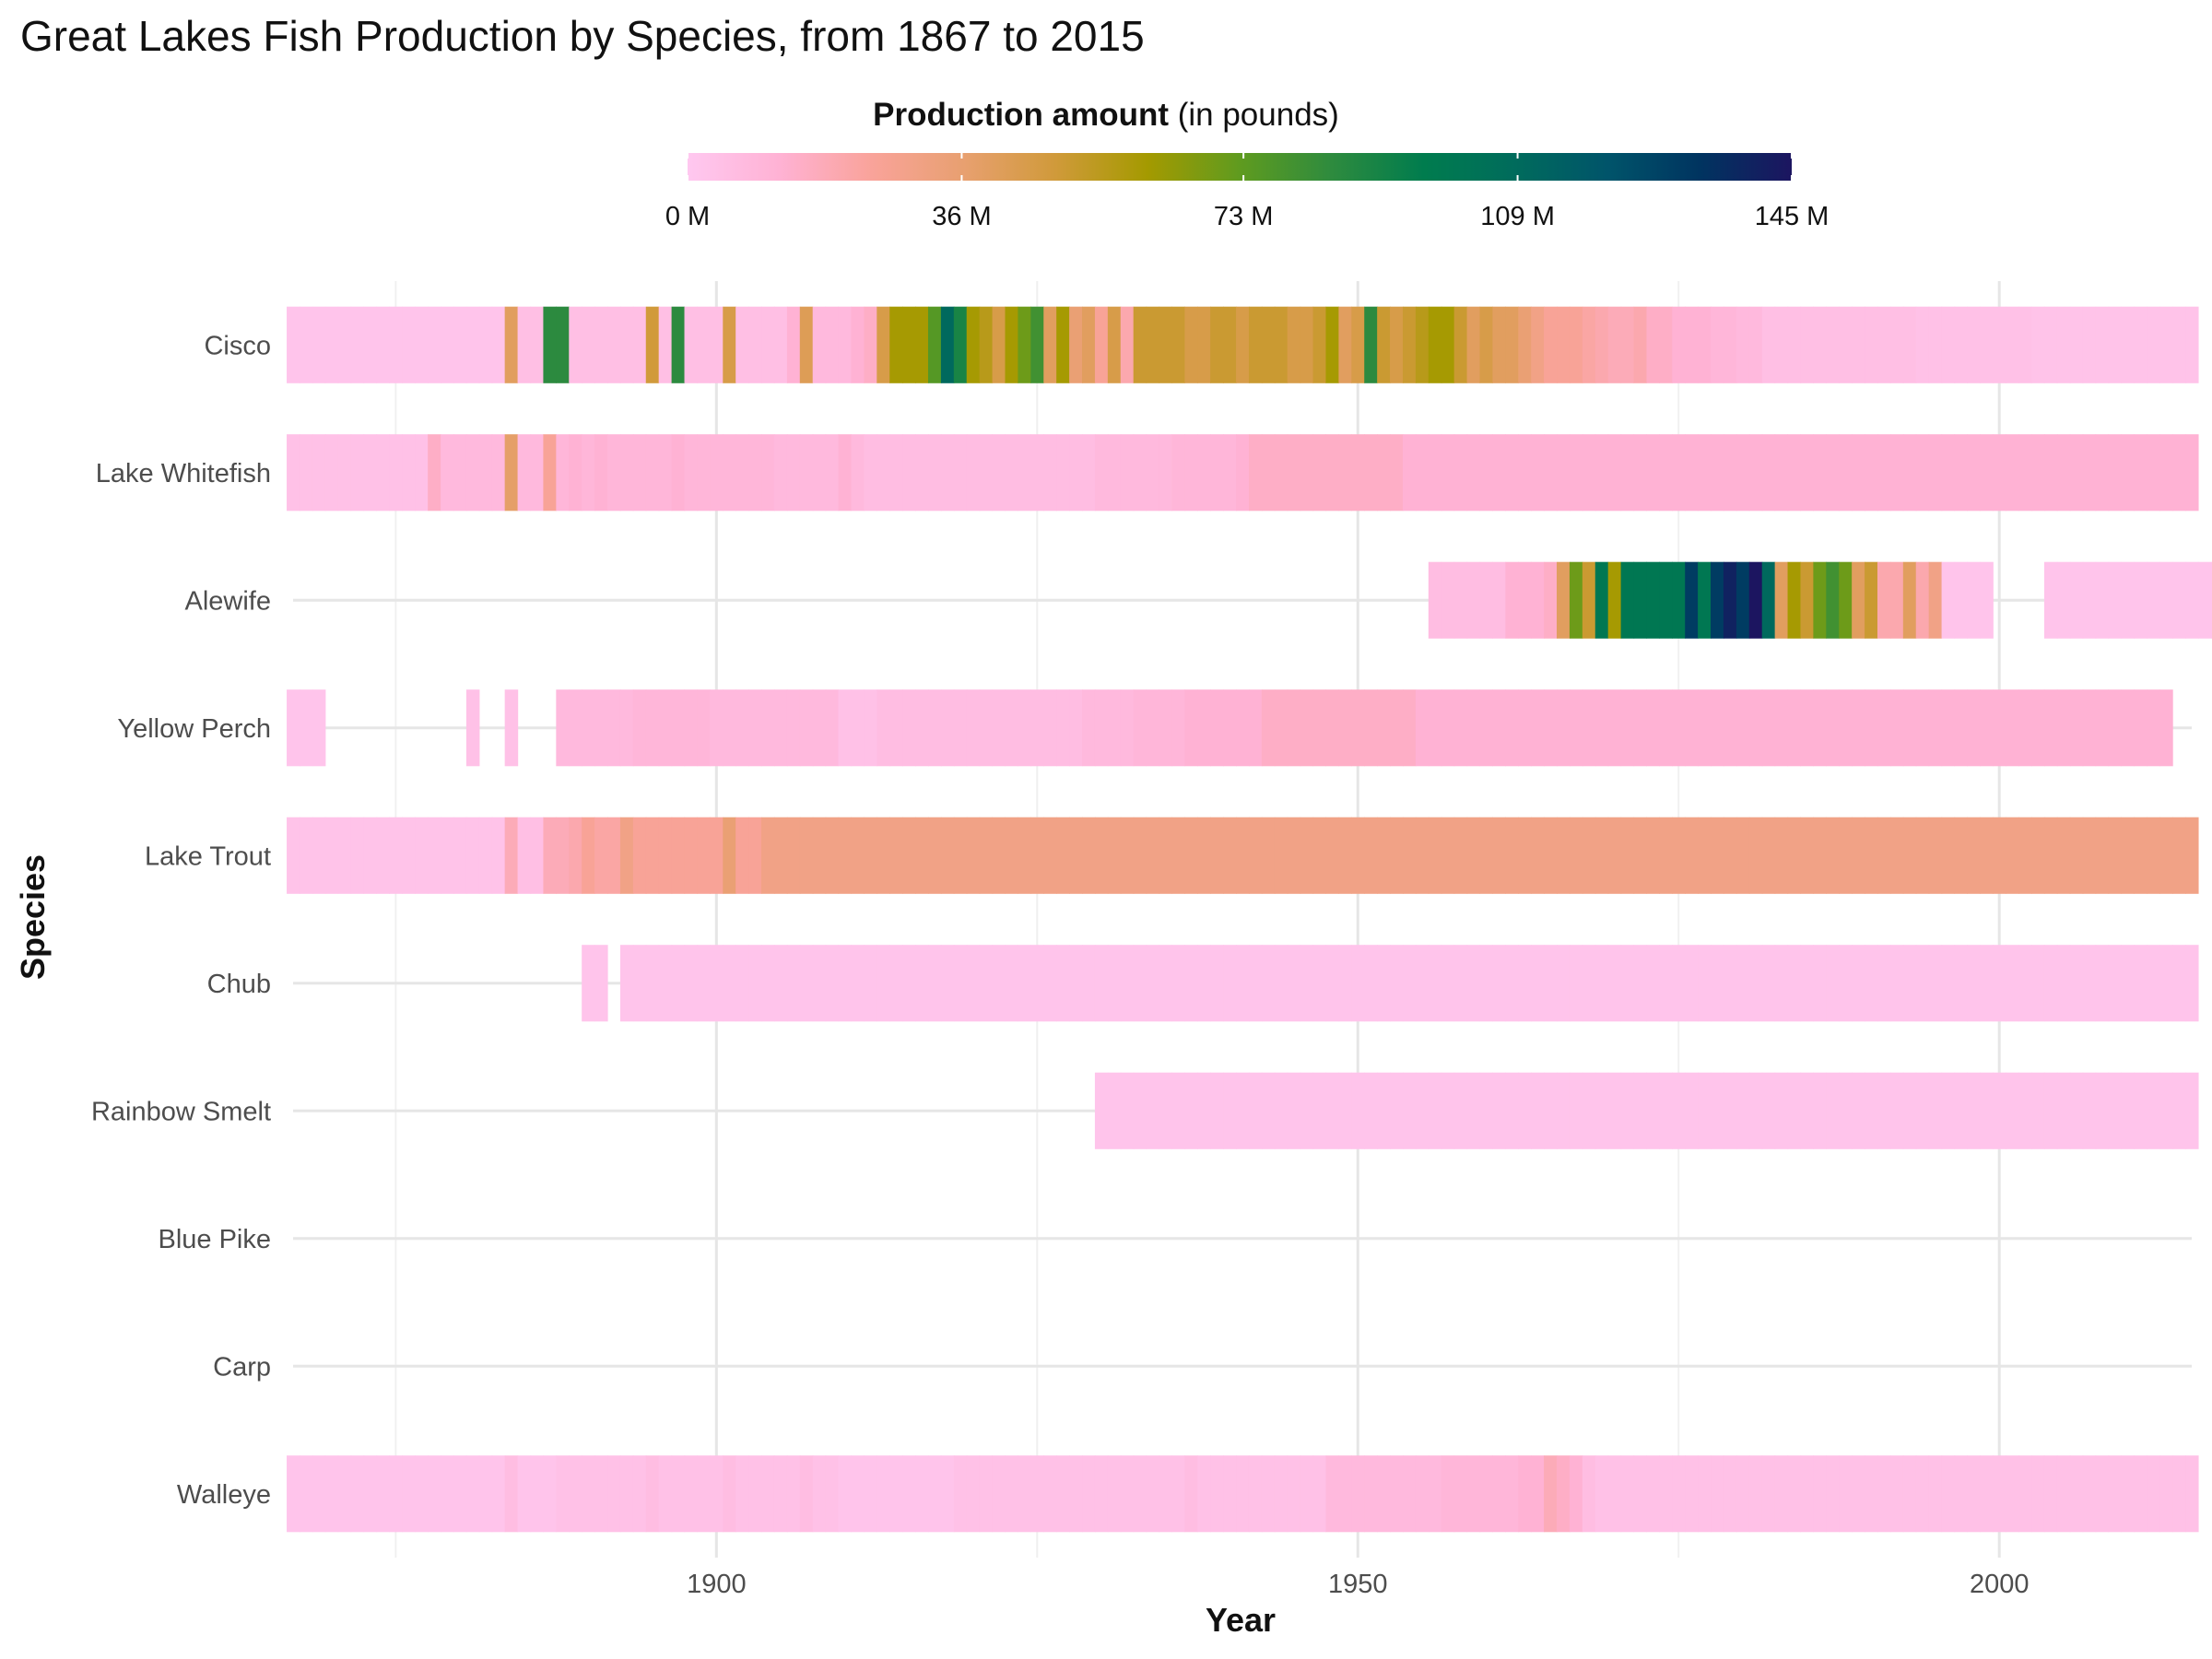 The image size is (2212, 1659). What do you see at coordinates (717, 1584) in the screenshot?
I see `x-tick-label: 1900` at bounding box center [717, 1584].